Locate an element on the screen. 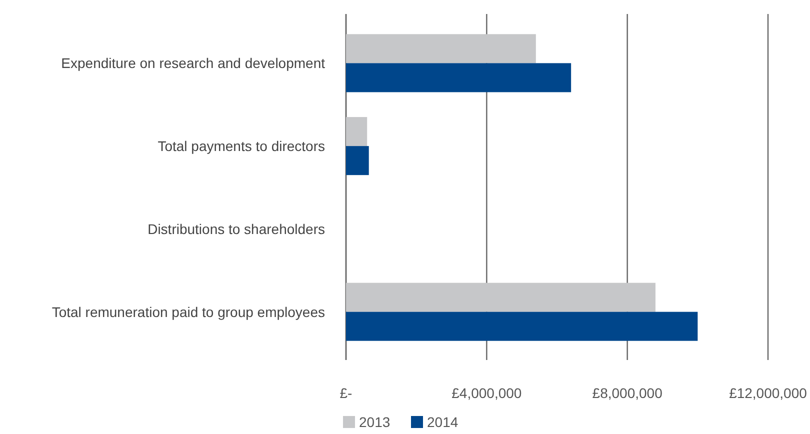 This screenshot has width=810, height=434. legend-label: 2014 is located at coordinates (442, 422).